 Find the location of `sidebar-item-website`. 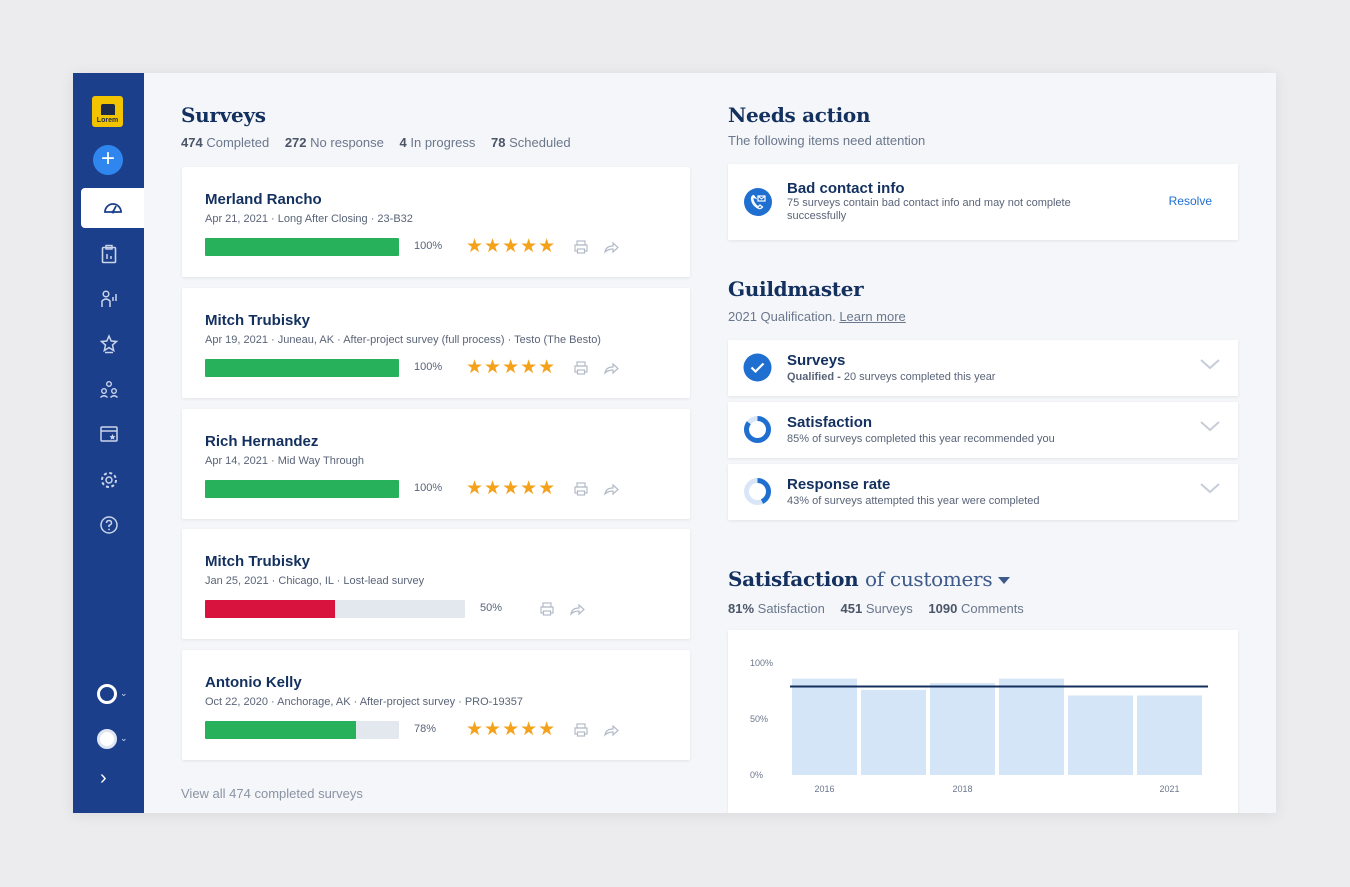

sidebar-item-website is located at coordinates (108, 434).